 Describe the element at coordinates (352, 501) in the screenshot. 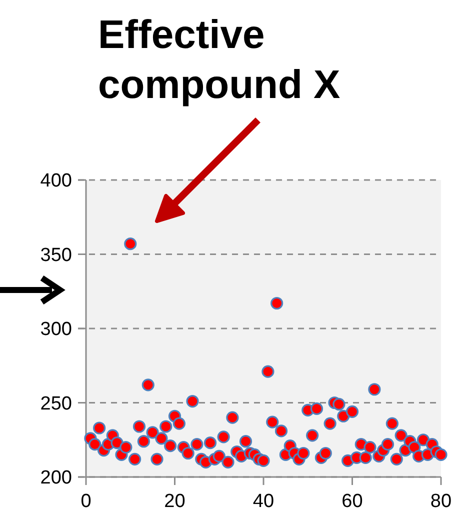

I see `x-tick-label: 60` at that location.